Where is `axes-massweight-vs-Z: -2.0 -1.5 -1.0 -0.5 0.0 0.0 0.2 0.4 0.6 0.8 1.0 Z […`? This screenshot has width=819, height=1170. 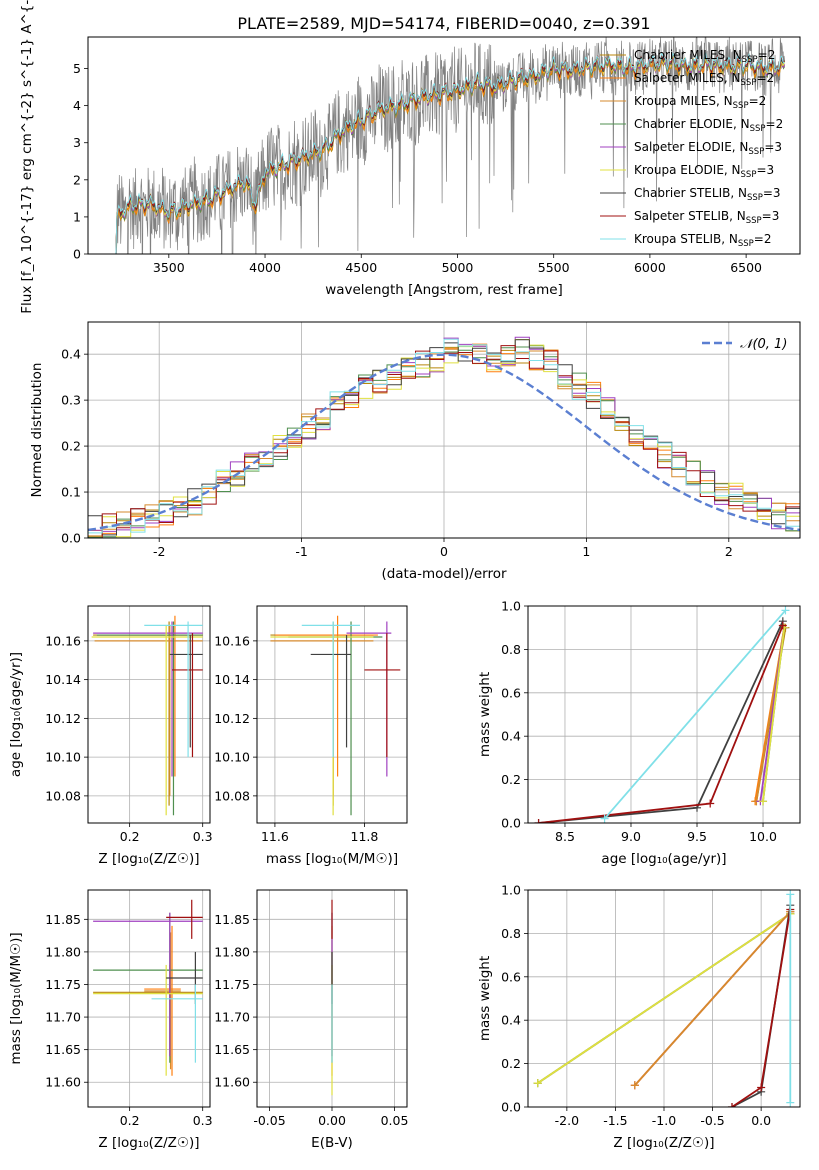 axes-massweight-vs-Z: -2.0 -1.5 -1.0 -0.5 0.0 0.0 0.2 0.4 0.6 0.8 1.0 Z [… is located at coordinates (639, 1017).